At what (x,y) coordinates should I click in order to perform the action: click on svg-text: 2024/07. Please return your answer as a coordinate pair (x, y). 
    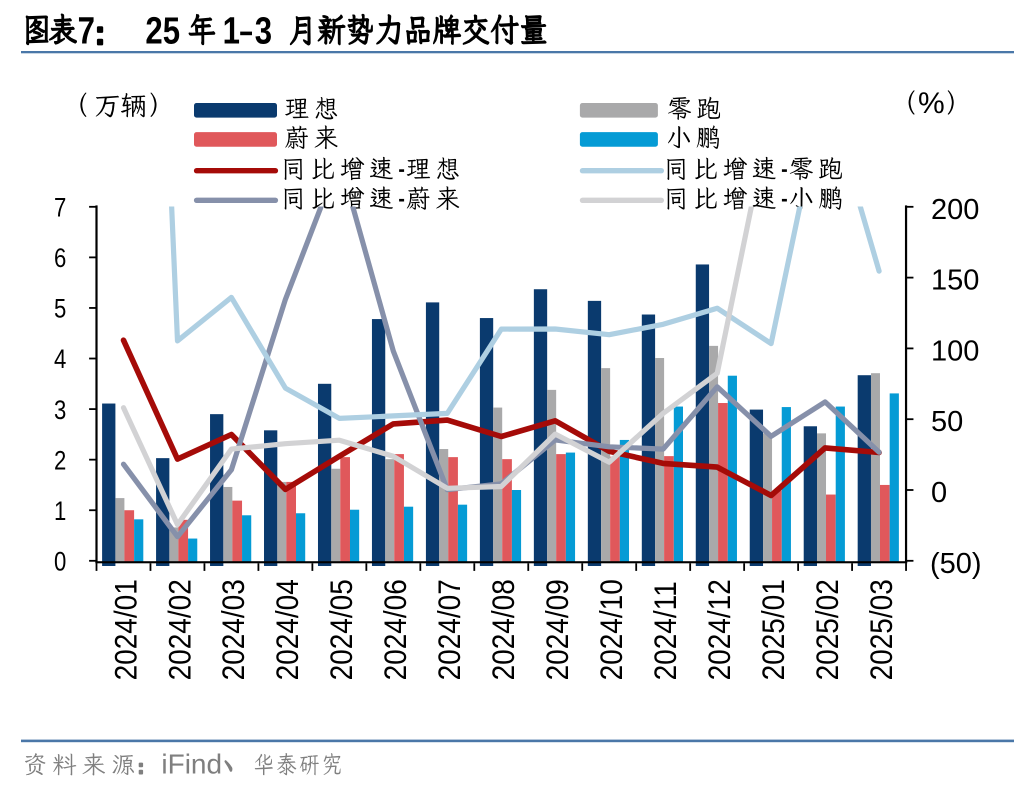
    Looking at the image, I should click on (450, 629).